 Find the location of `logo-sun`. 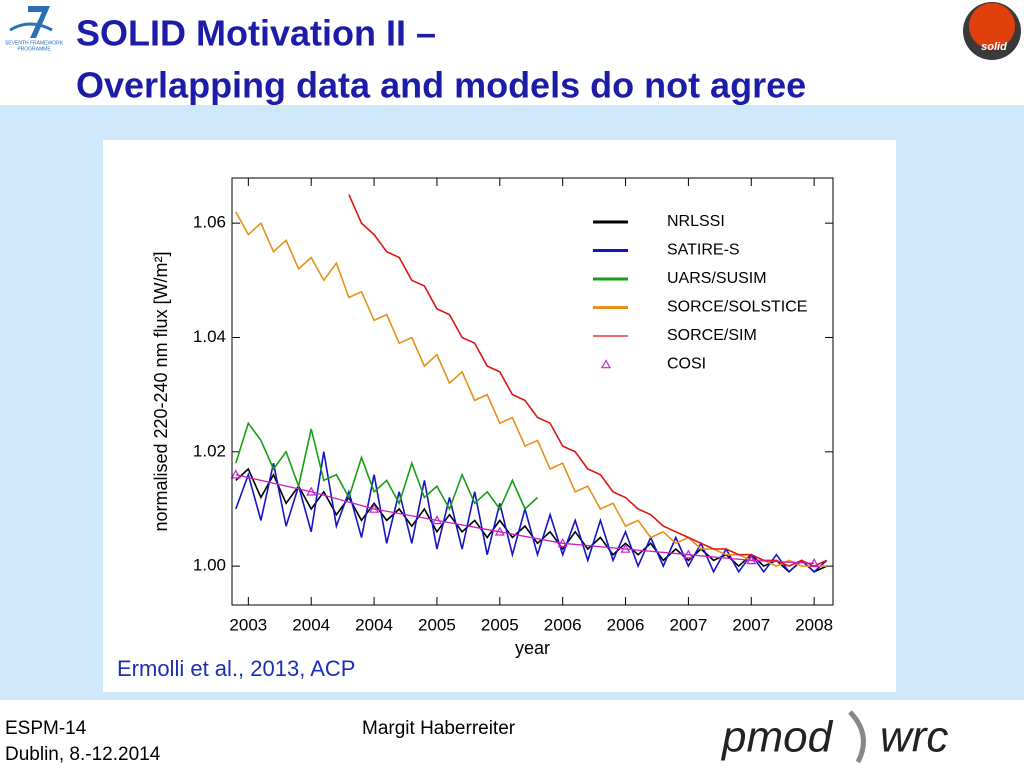

logo-sun is located at coordinates (992, 26).